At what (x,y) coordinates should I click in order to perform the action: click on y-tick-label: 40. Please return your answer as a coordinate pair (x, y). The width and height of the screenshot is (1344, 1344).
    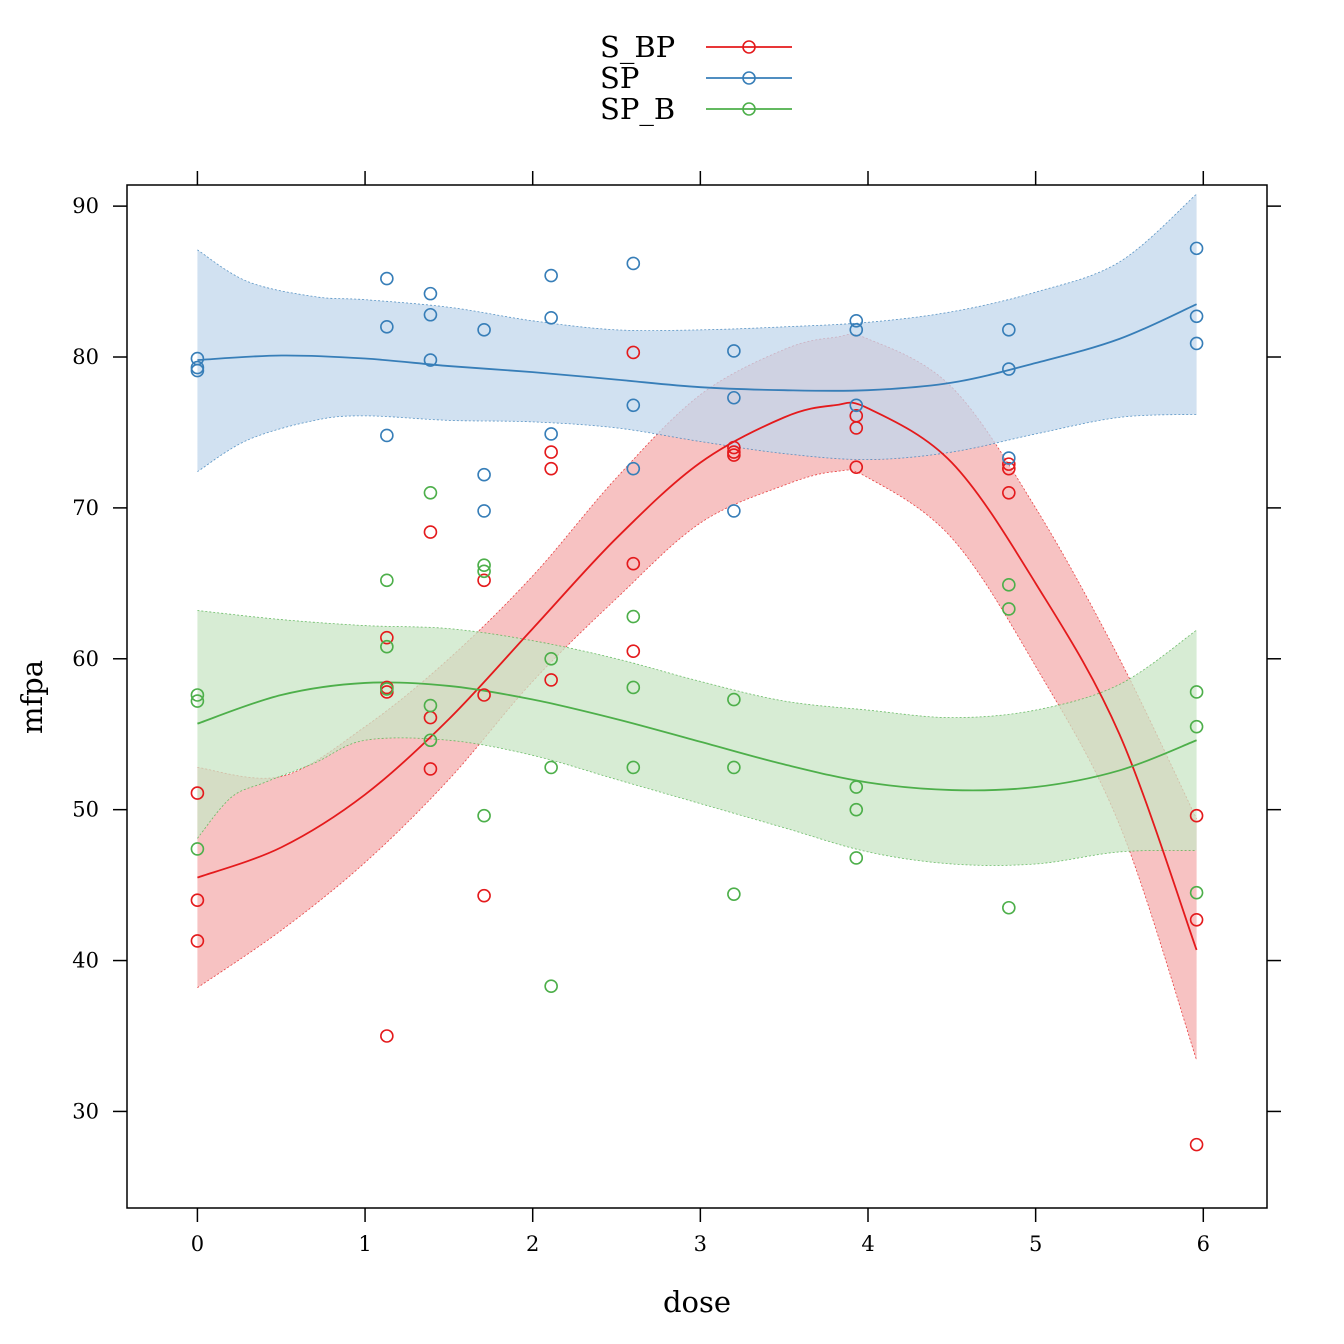
    Looking at the image, I should click on (85, 961).